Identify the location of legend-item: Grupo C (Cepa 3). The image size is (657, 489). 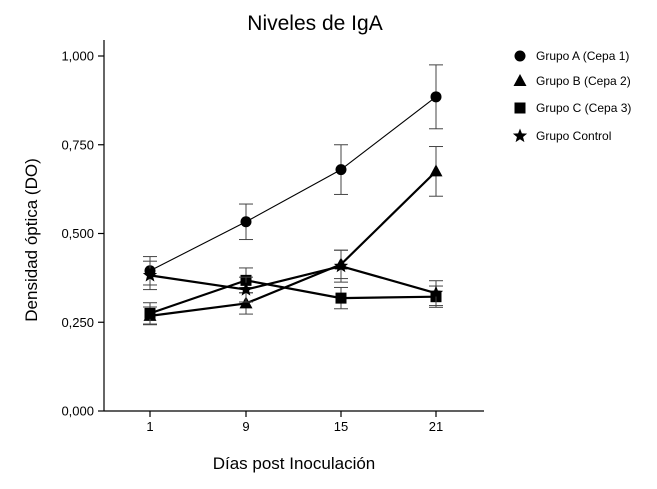
(572, 108).